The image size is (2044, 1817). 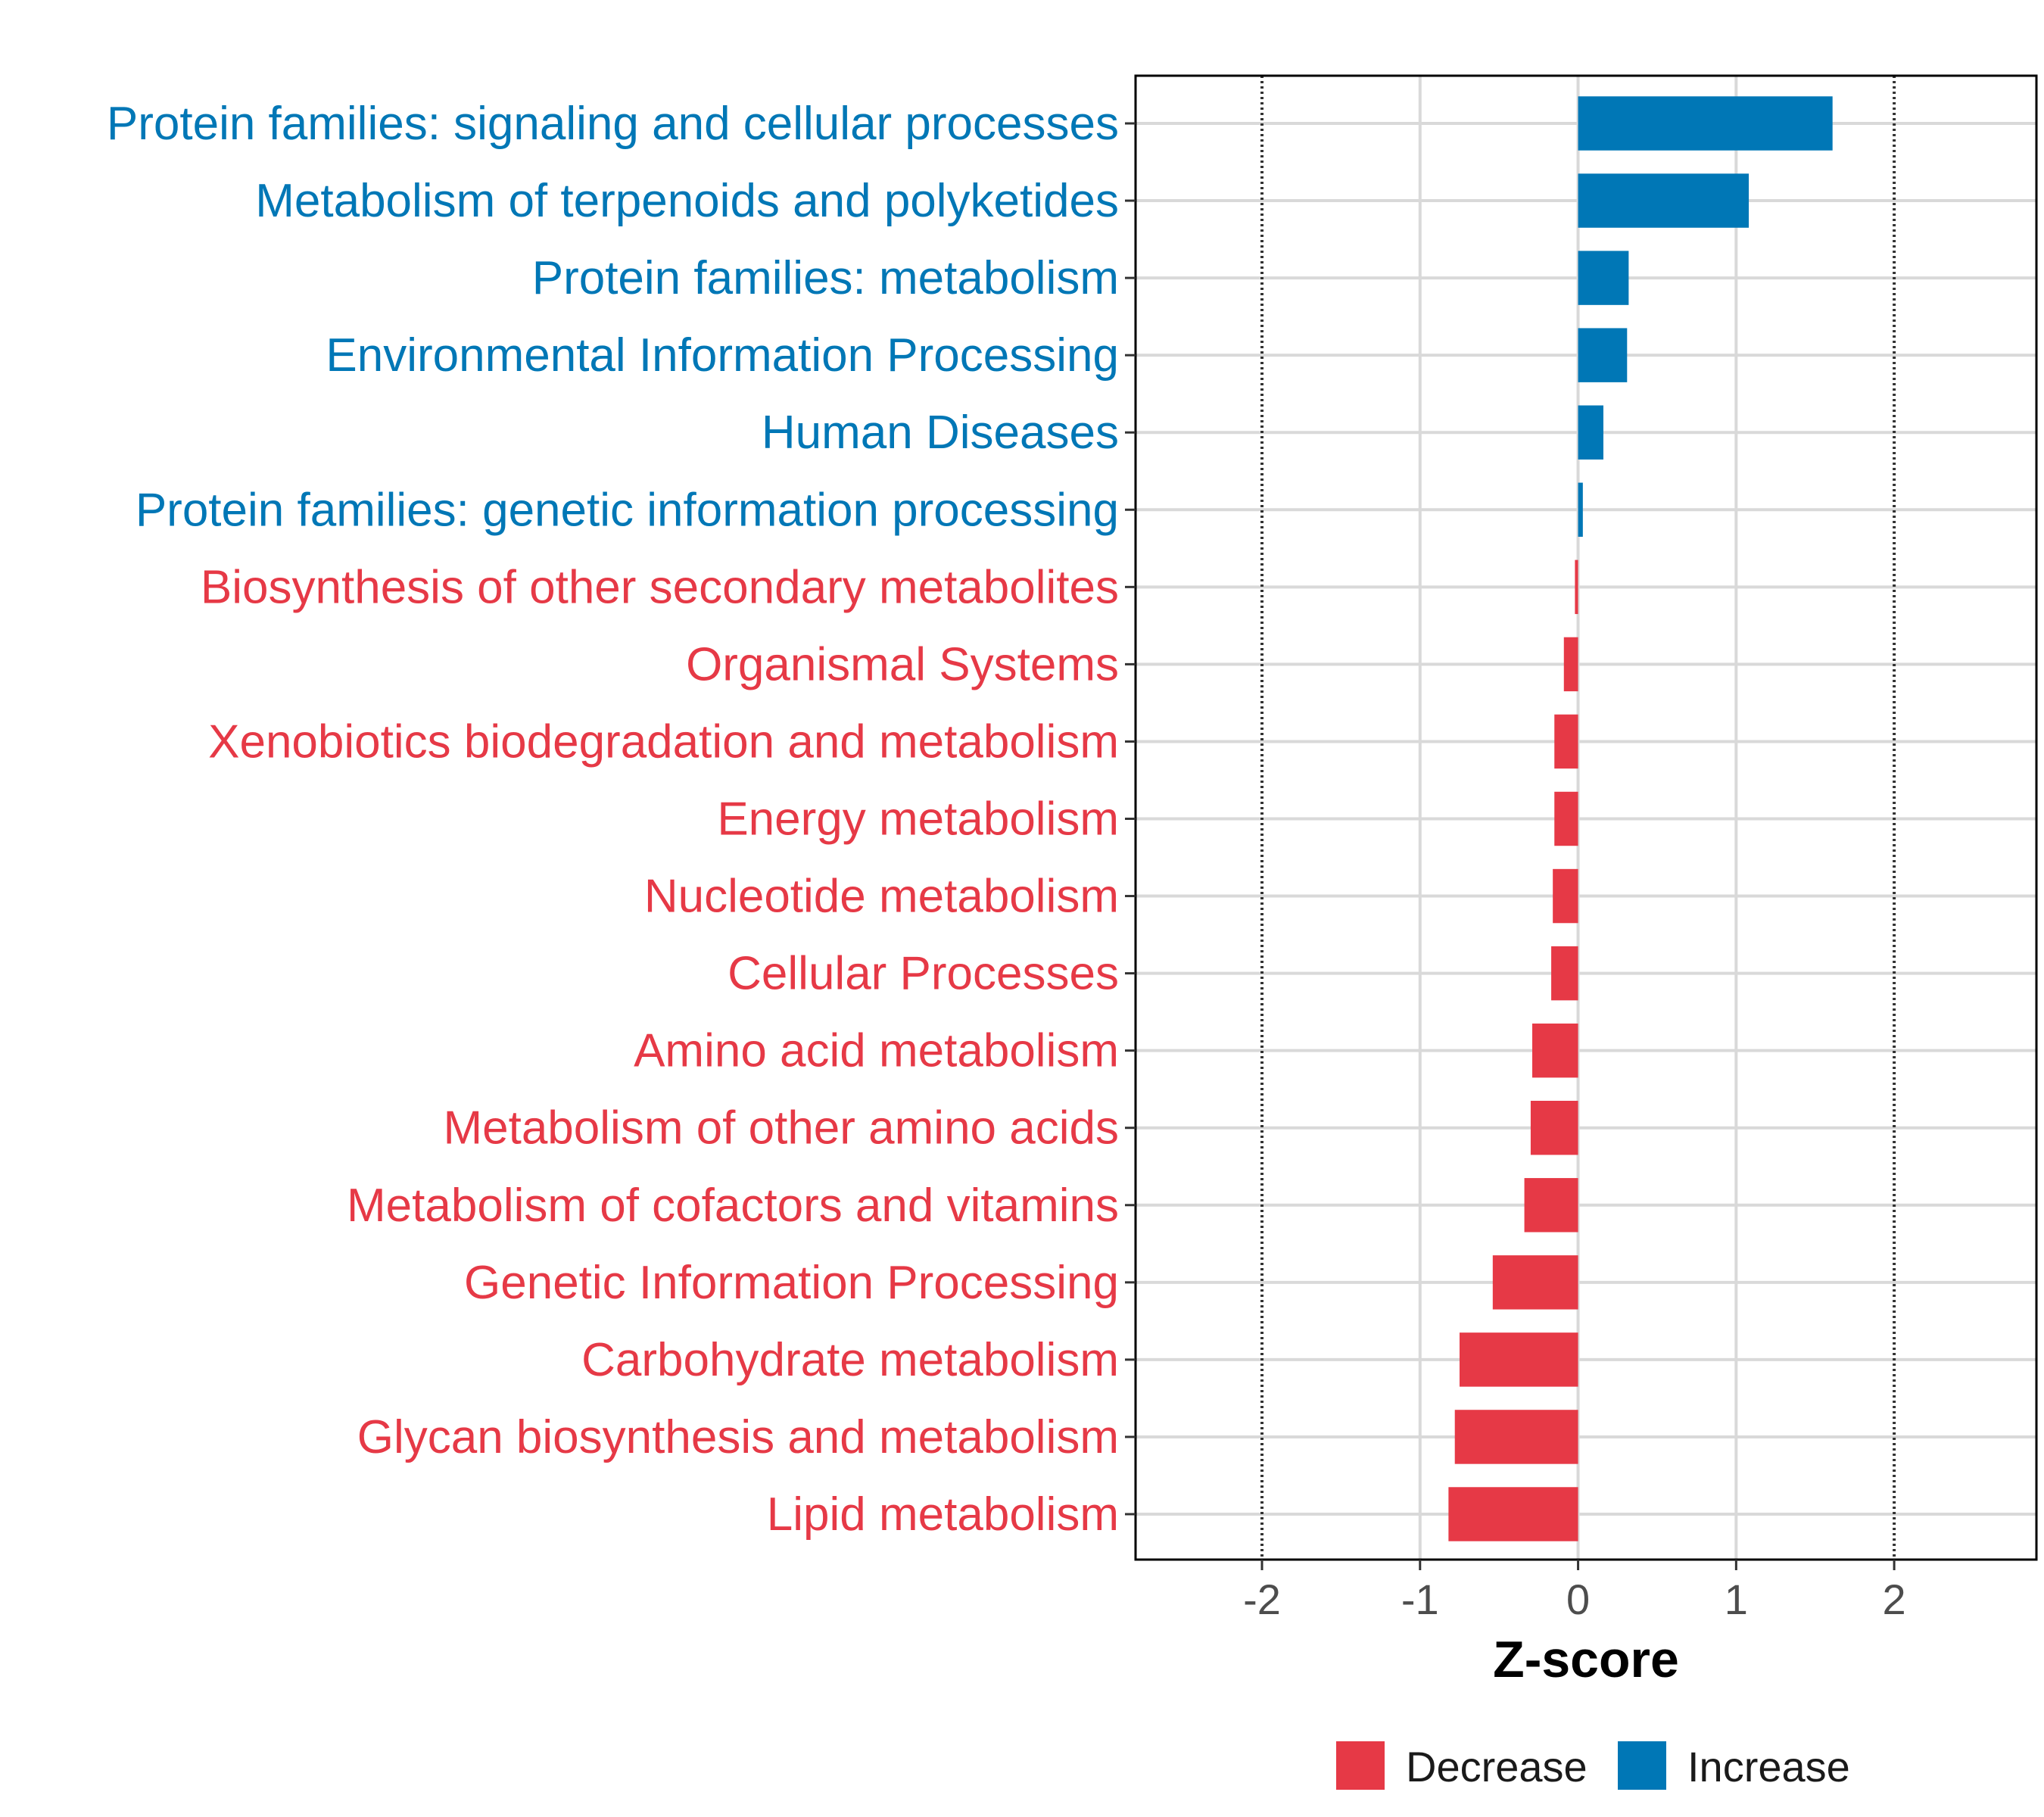 What do you see at coordinates (1360, 1765) in the screenshot?
I see `legend-swatch-decrease` at bounding box center [1360, 1765].